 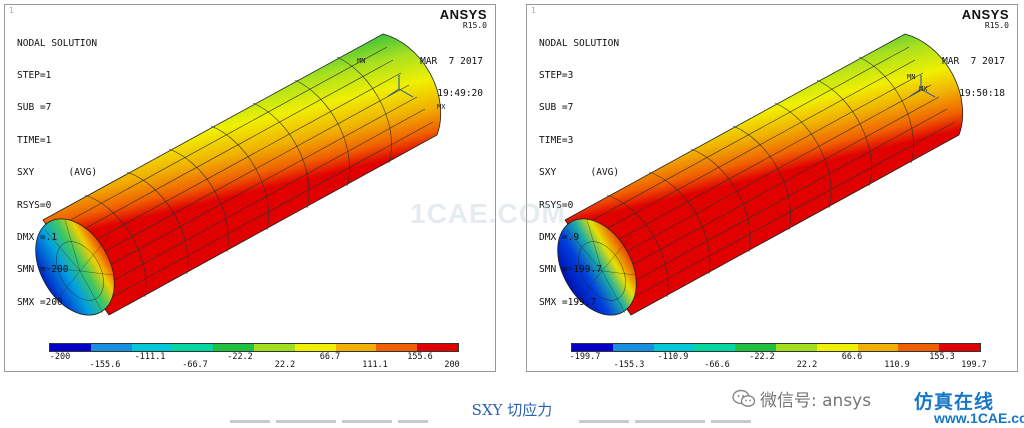 I want to click on legend-tick: 155.6, so click(x=420, y=357).